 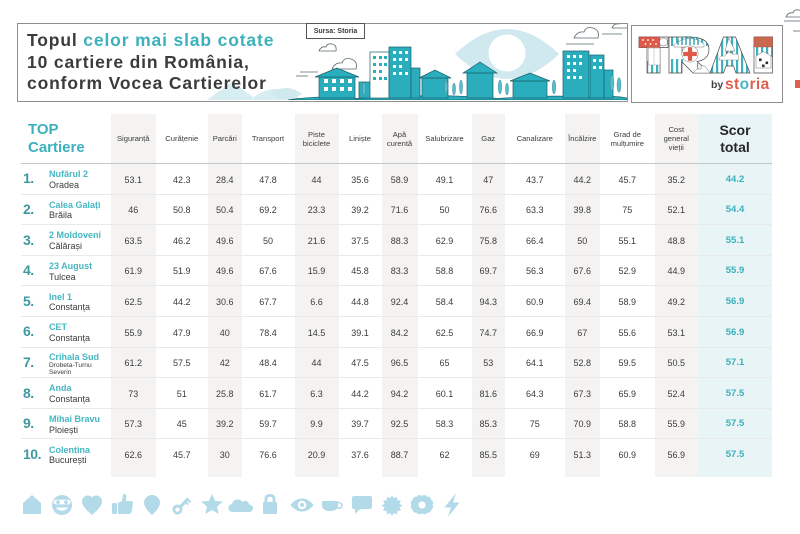 I want to click on svg-text: by, so click(x=717, y=85).